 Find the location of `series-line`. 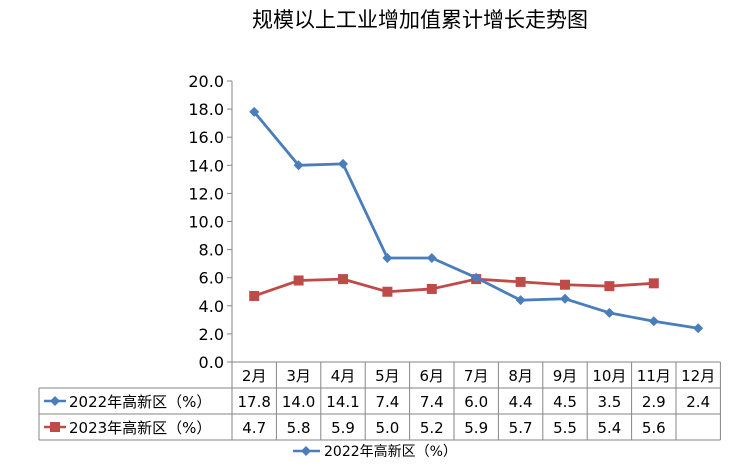

series-line is located at coordinates (453, 287).